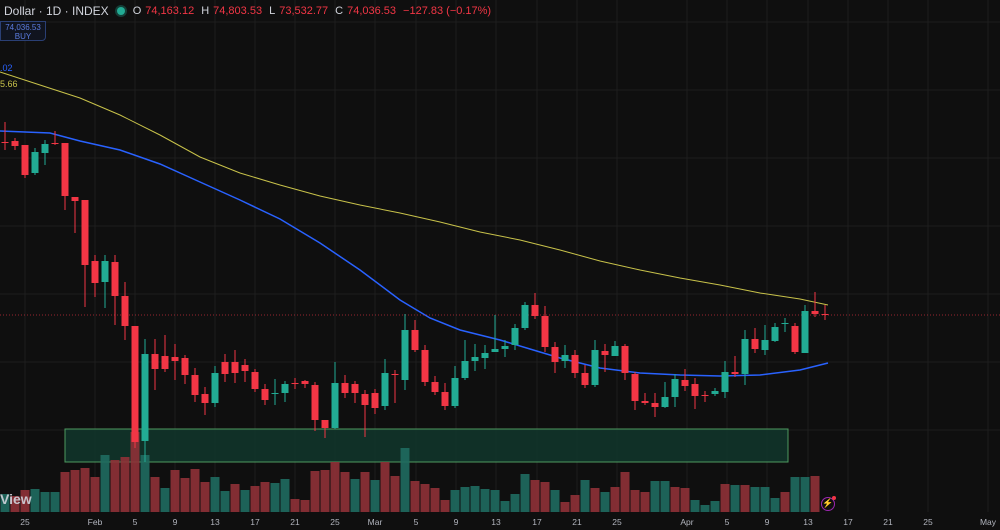 The image size is (1000, 530). Describe the element at coordinates (95, 522) in the screenshot. I see `time-axis-label: Feb` at that location.